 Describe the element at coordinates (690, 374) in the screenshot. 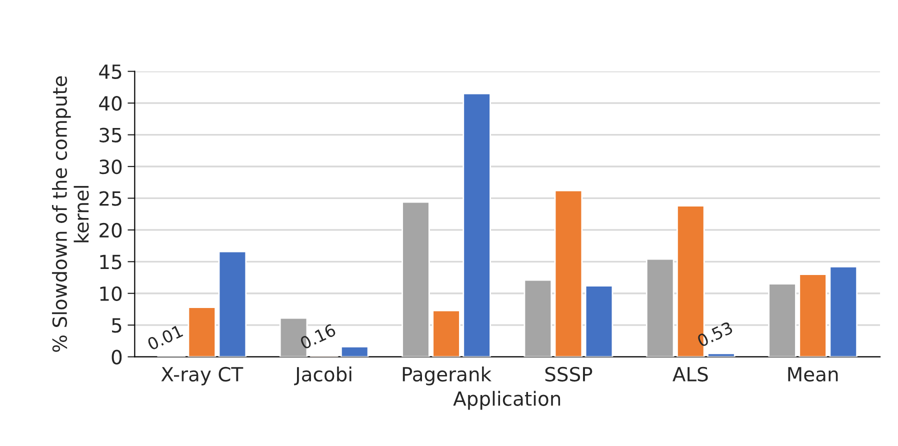

I see `x-tick-label: ALS` at that location.